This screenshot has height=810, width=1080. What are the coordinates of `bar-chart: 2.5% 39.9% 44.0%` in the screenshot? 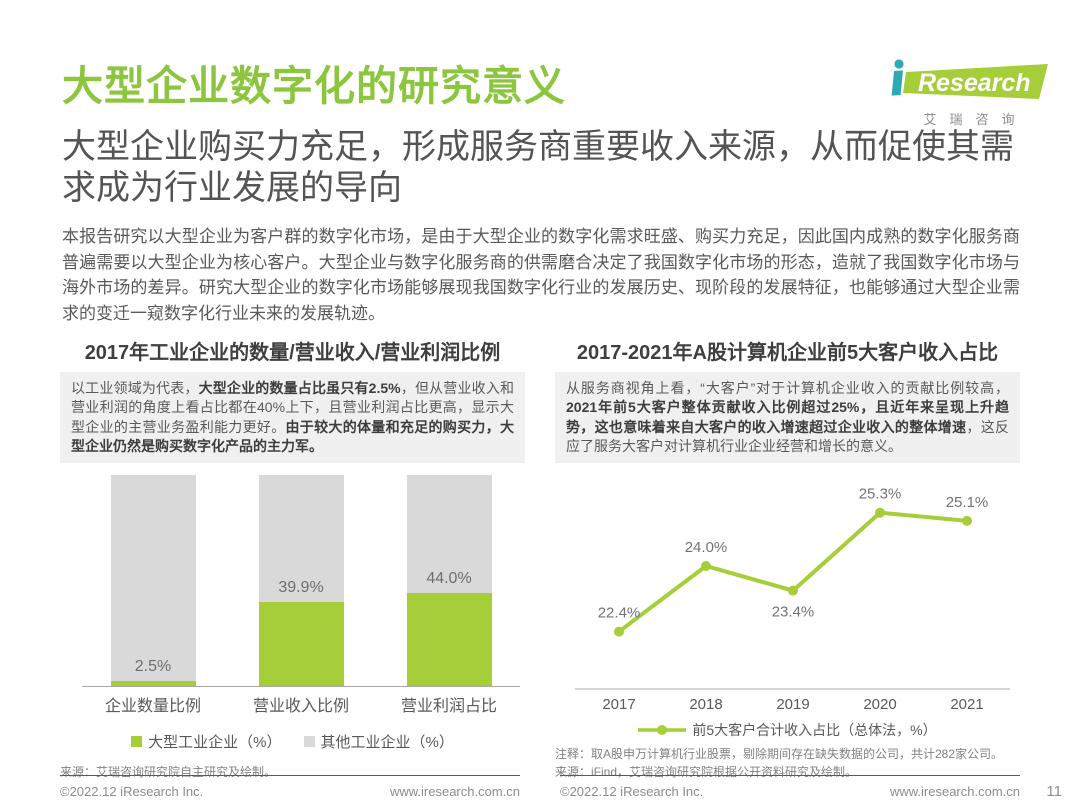 It's located at (301, 581).